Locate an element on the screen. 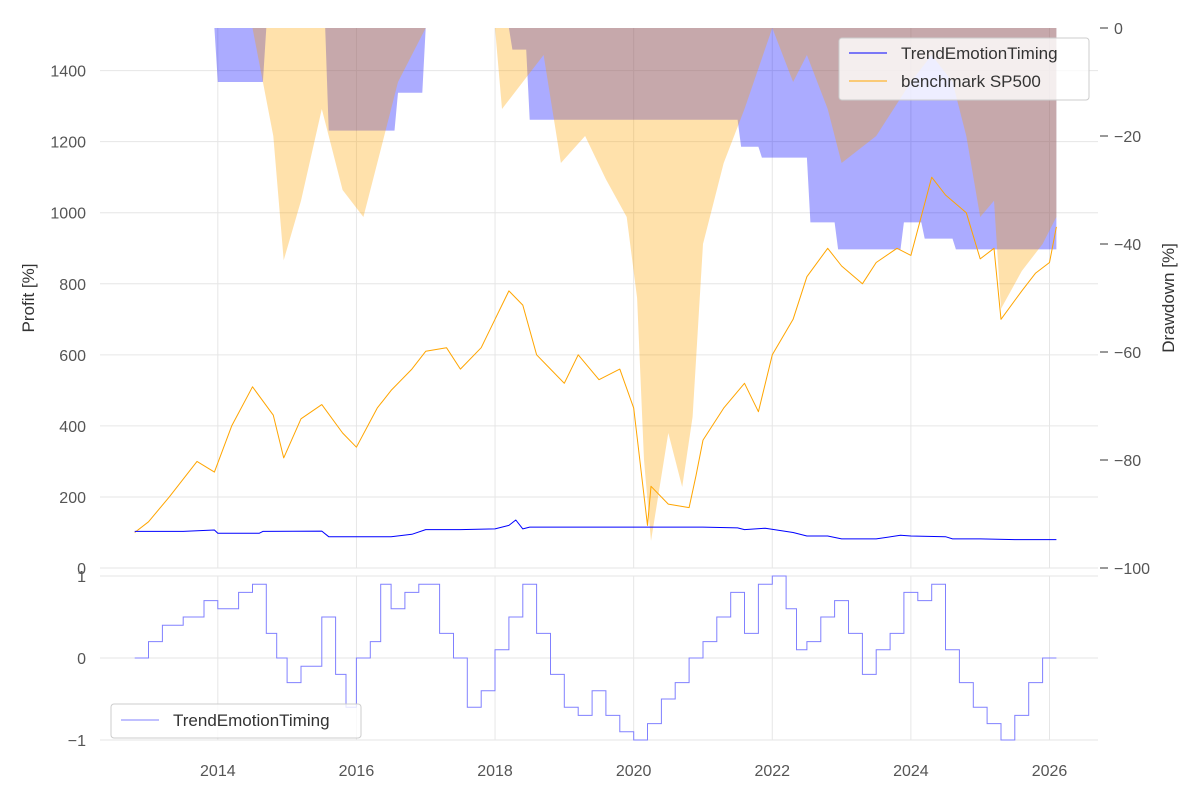  signal-y-ticks: −1 0 1 is located at coordinates (77, 659).